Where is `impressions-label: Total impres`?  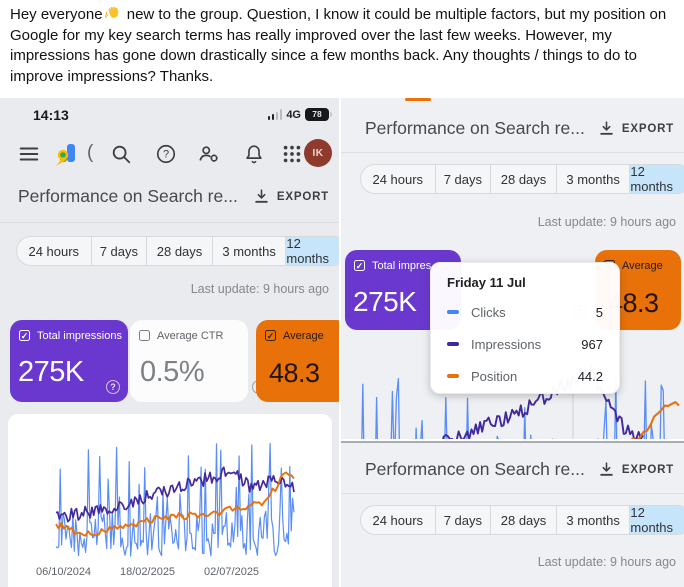 impressions-label: Total impres is located at coordinates (402, 266).